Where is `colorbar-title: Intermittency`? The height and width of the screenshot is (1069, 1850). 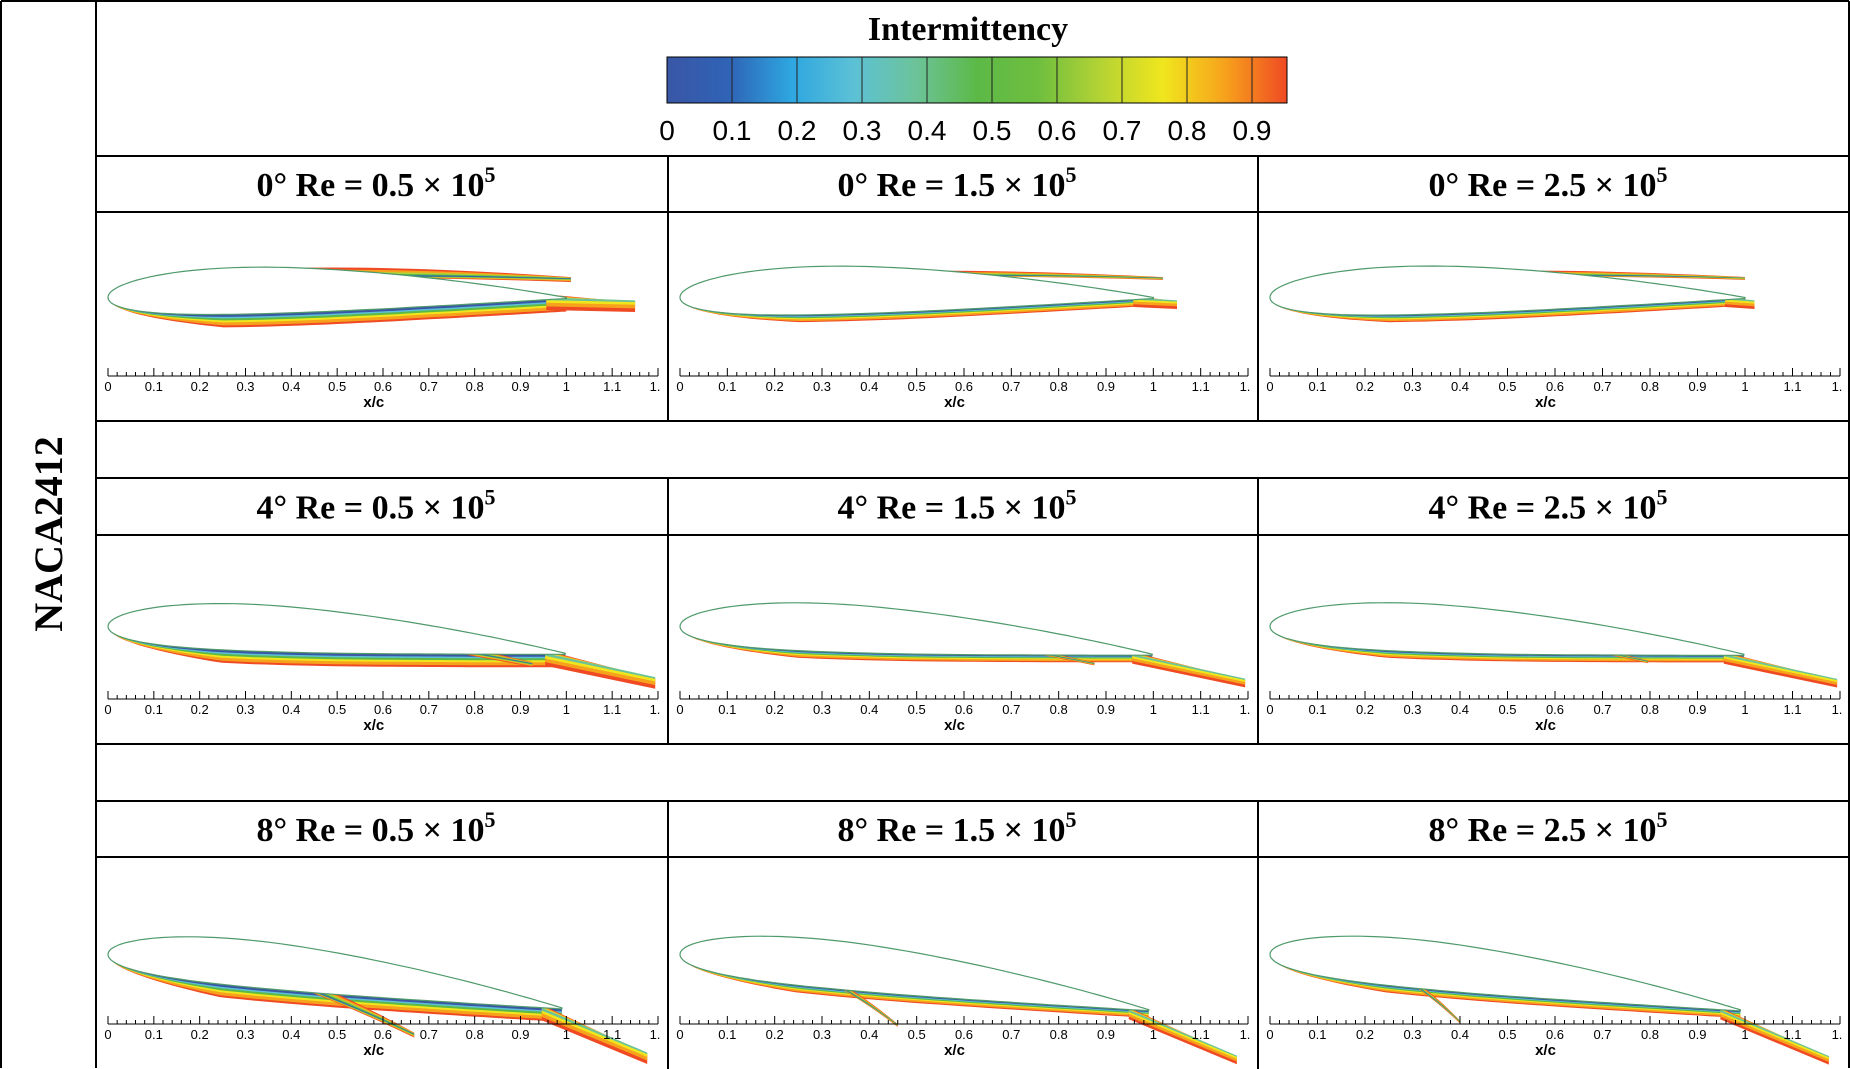
colorbar-title: Intermittency is located at coordinates (968, 29).